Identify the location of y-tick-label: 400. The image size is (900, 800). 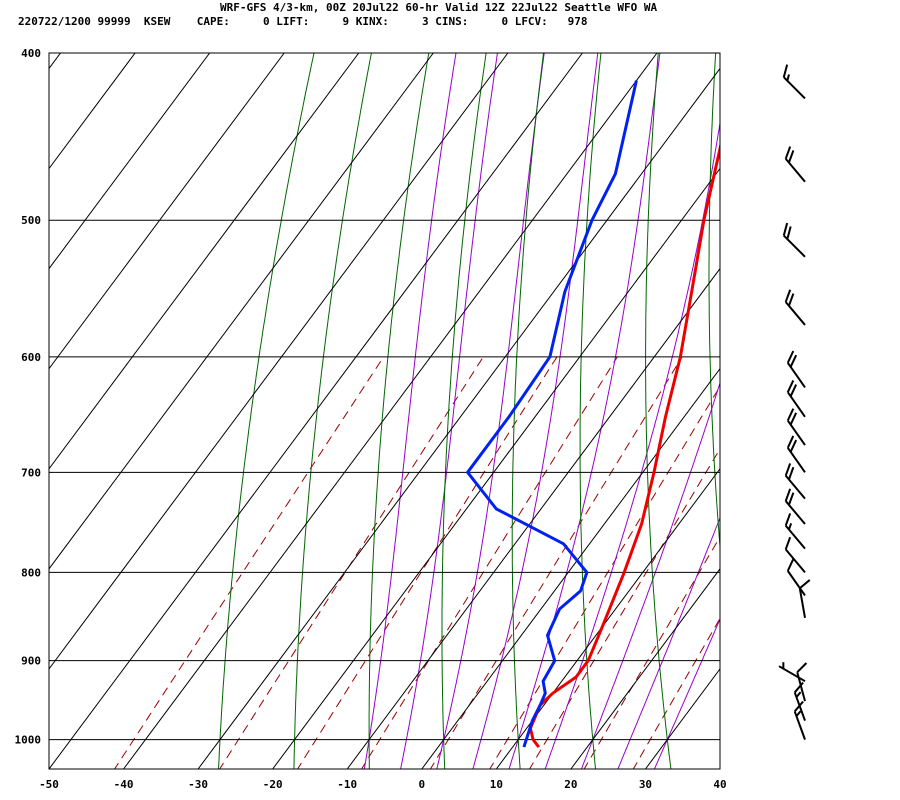
(31, 53).